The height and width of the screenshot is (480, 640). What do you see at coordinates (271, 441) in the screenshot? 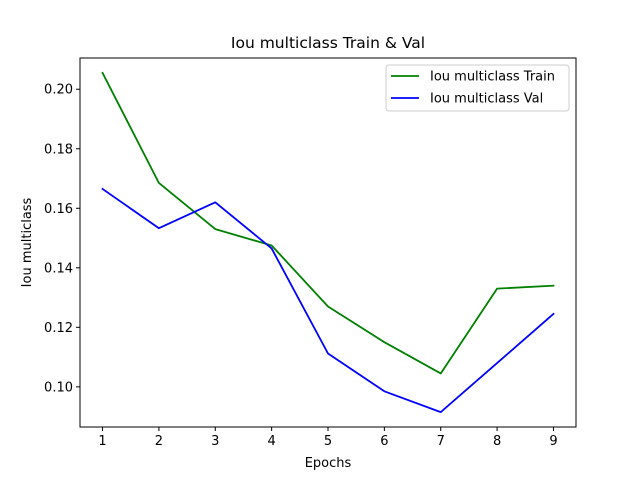
I see `x-tick-label: 4` at bounding box center [271, 441].